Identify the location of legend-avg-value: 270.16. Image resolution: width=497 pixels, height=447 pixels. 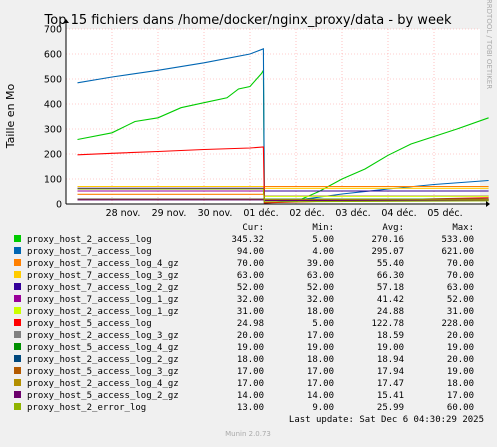
(387, 240).